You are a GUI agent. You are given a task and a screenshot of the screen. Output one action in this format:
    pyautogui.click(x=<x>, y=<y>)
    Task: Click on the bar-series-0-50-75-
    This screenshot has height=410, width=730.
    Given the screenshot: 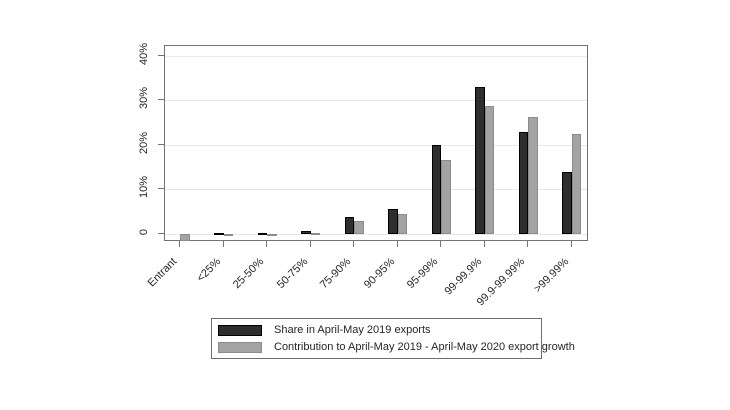 What is the action you would take?
    pyautogui.click(x=306, y=232)
    